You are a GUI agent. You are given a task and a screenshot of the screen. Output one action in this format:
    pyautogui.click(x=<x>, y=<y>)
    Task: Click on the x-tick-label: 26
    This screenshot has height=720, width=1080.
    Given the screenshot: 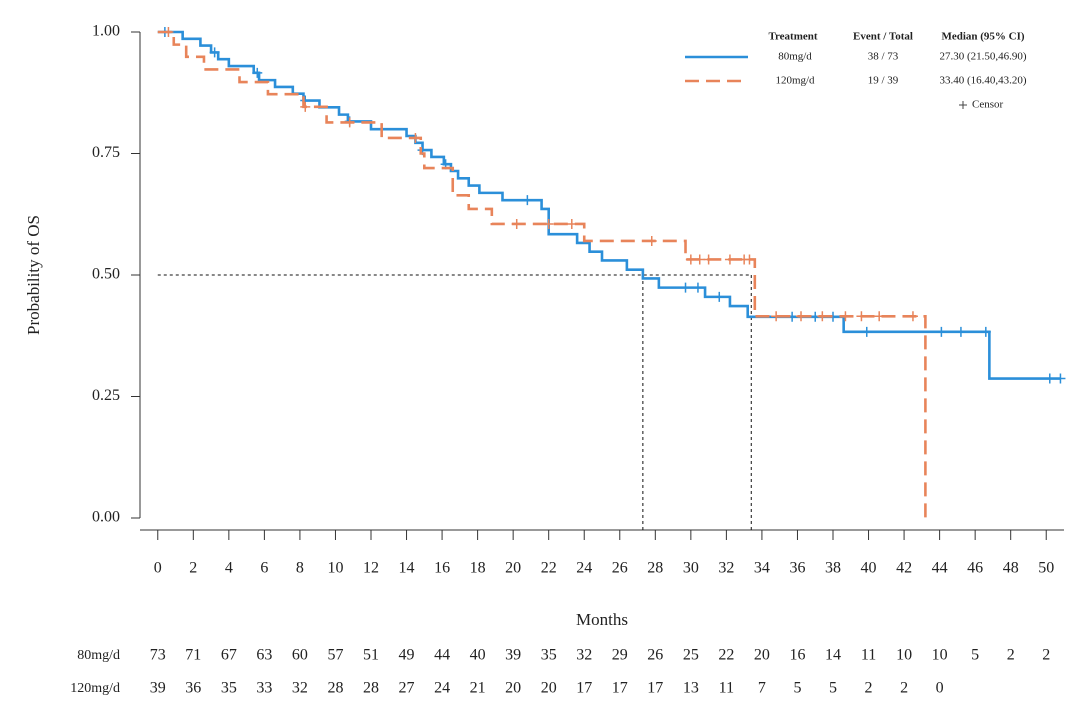 What is the action you would take?
    pyautogui.click(x=620, y=568)
    